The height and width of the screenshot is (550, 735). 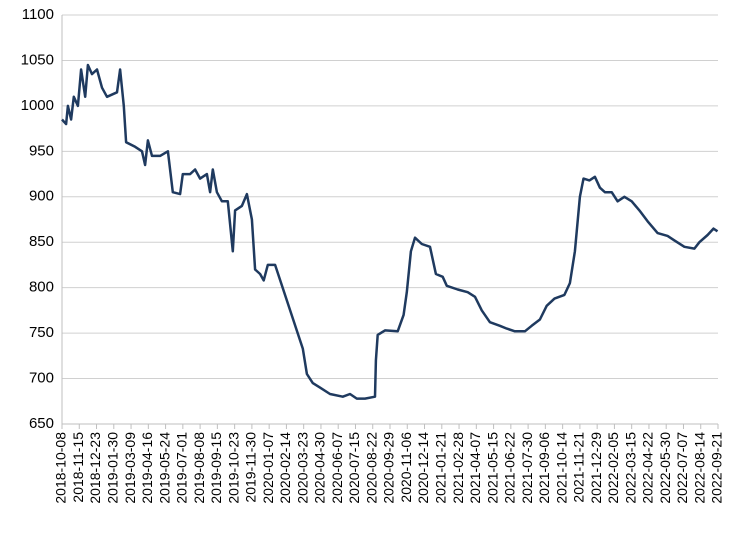 I want to click on x-tick-label: 2019-03-09, so click(x=130, y=468).